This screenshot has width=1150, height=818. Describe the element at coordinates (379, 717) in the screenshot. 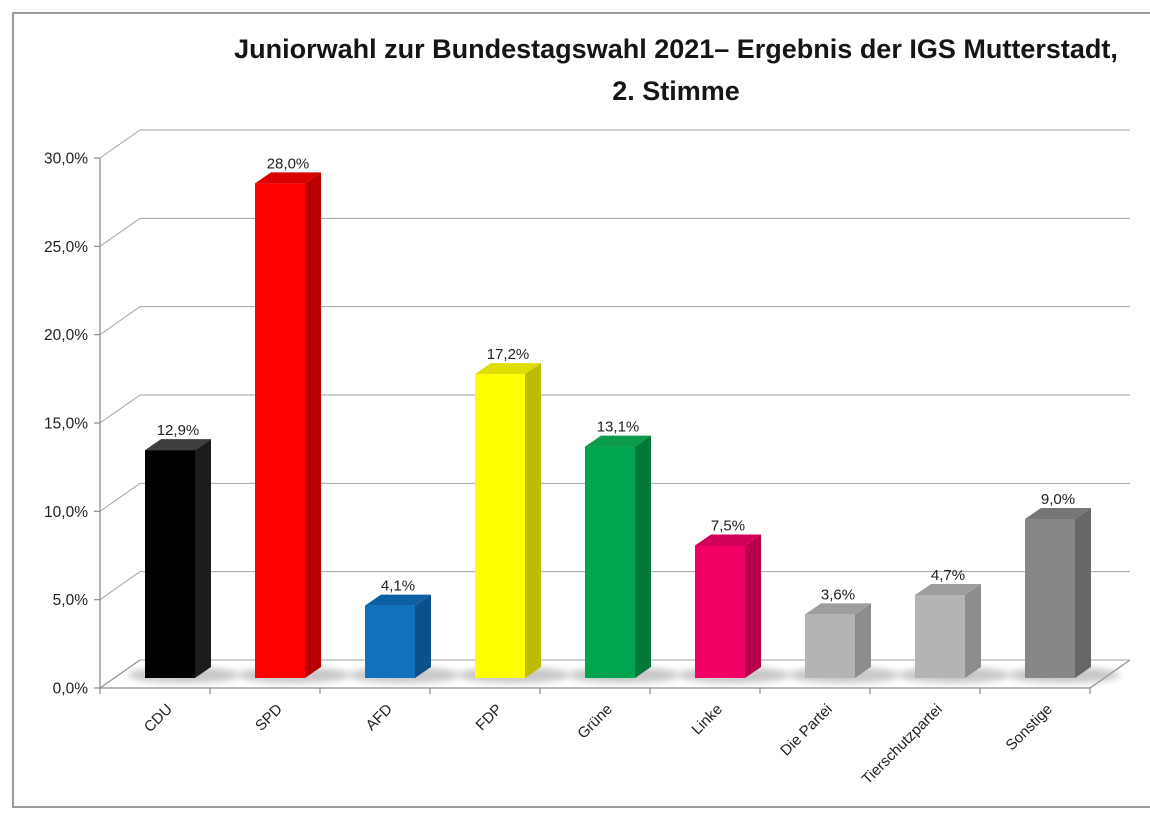

I see `category-label-afd: AFD` at that location.